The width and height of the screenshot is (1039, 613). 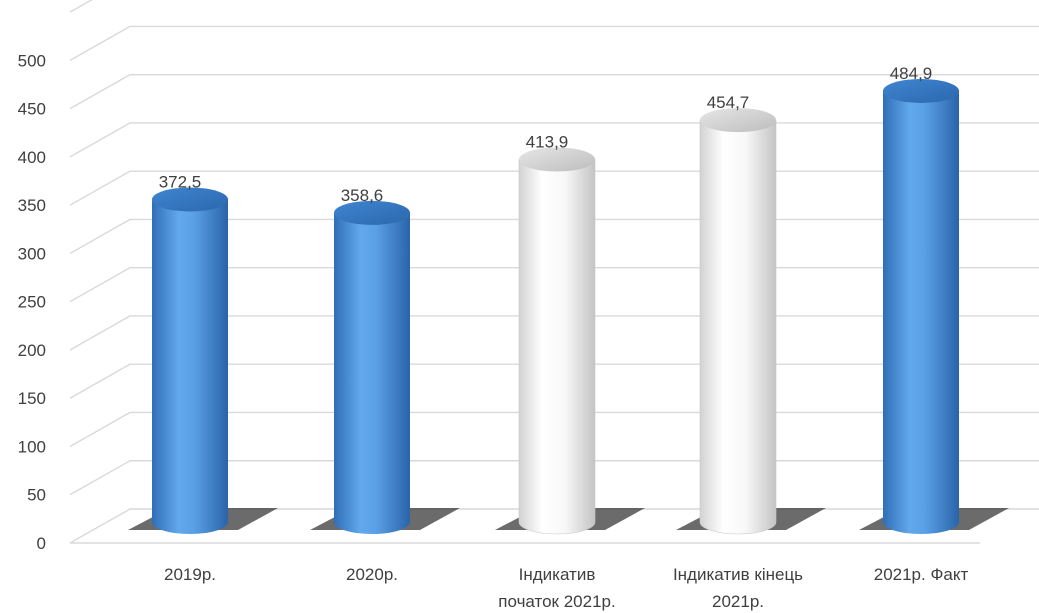 What do you see at coordinates (911, 73) in the screenshot?
I see `data-label: 484,9` at bounding box center [911, 73].